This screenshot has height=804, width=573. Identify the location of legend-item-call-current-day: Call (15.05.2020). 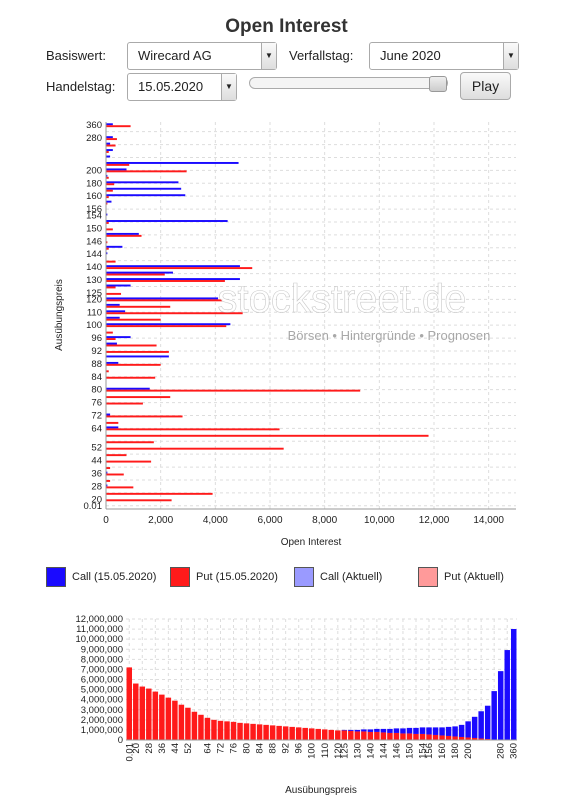
(101, 577).